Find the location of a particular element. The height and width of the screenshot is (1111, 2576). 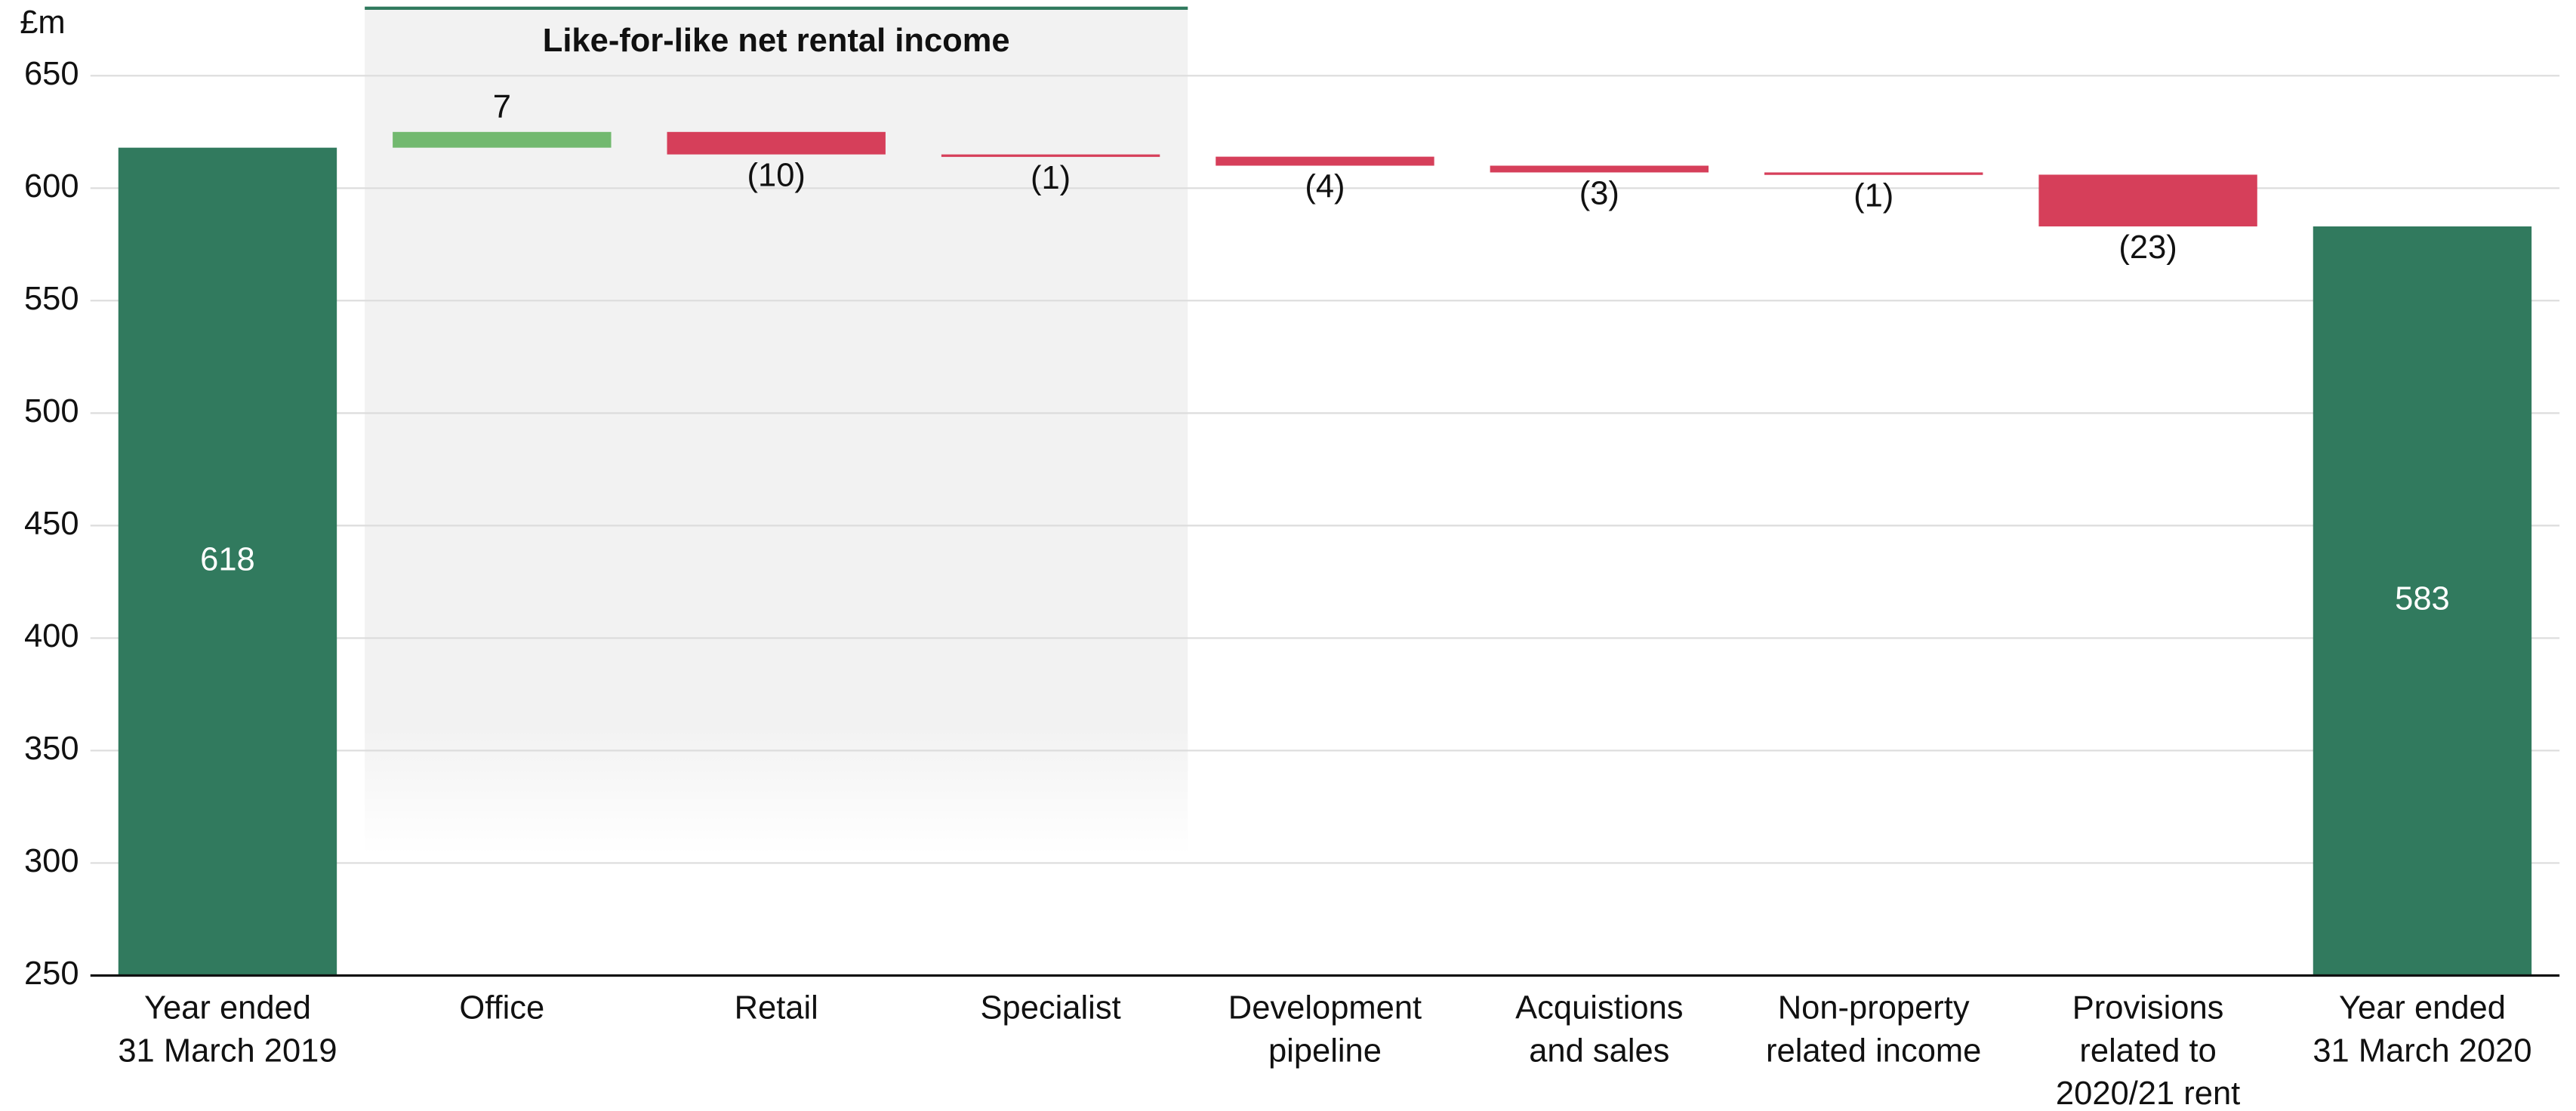

y-tick-label: 550 is located at coordinates (51, 299).